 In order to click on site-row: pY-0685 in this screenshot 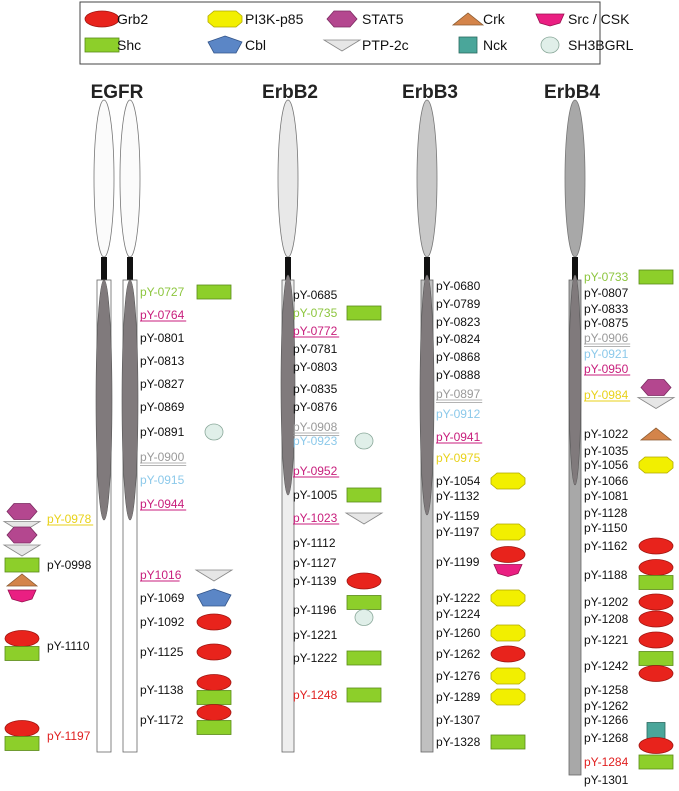, I will do `click(315, 295)`.